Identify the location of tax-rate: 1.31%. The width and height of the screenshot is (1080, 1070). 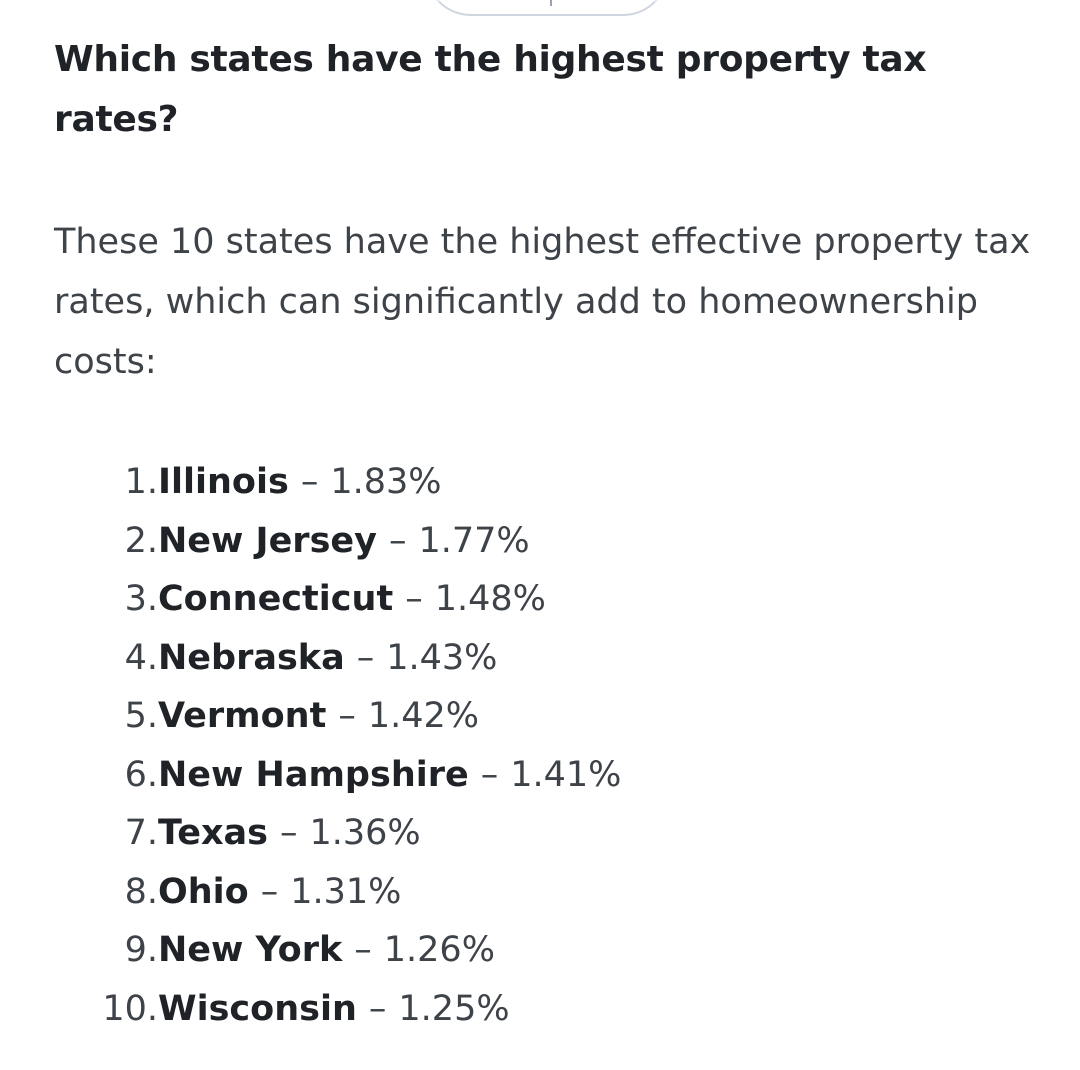
(346, 891).